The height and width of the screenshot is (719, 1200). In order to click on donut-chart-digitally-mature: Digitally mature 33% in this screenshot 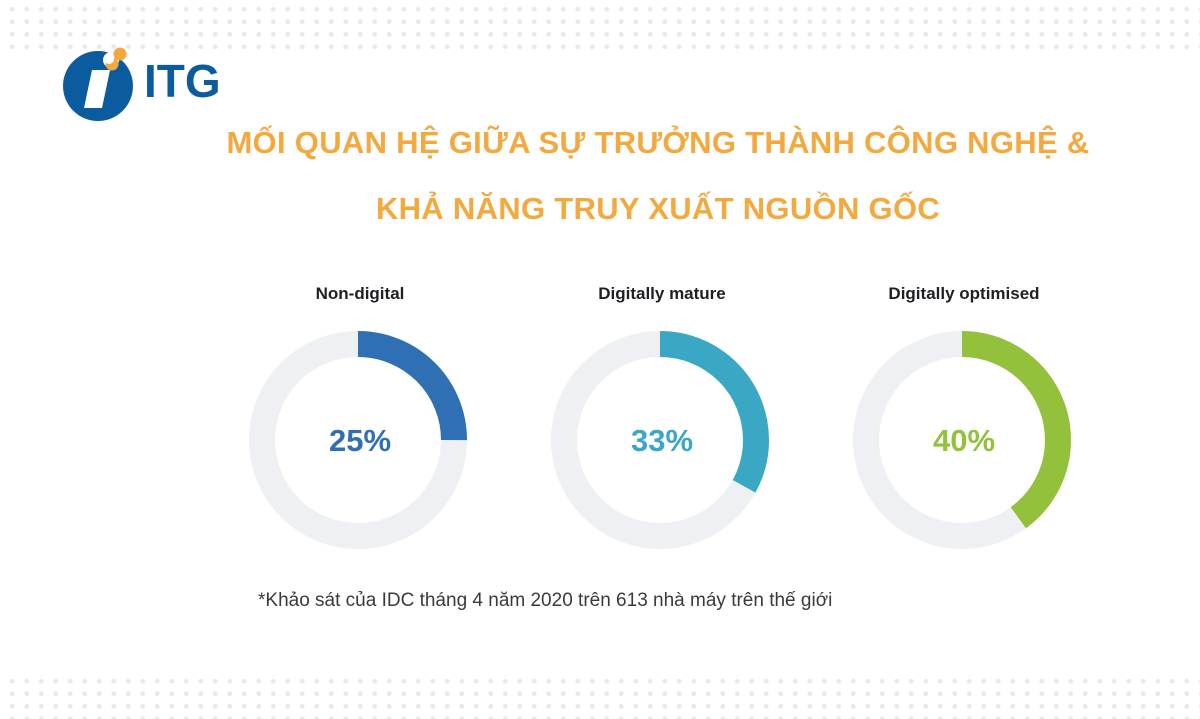, I will do `click(662, 418)`.